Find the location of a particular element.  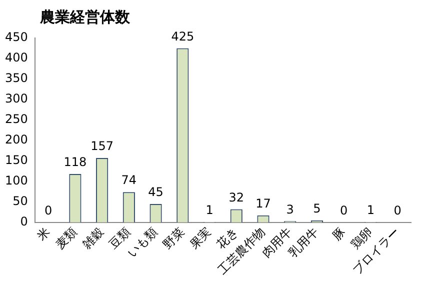

data-label: 5 is located at coordinates (317, 208).